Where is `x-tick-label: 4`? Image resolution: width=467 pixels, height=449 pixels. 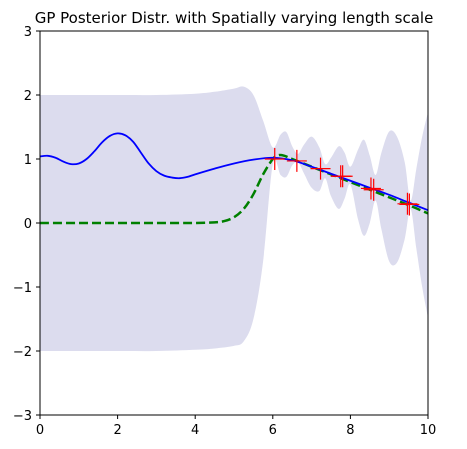 x-tick-label: 4 is located at coordinates (195, 430).